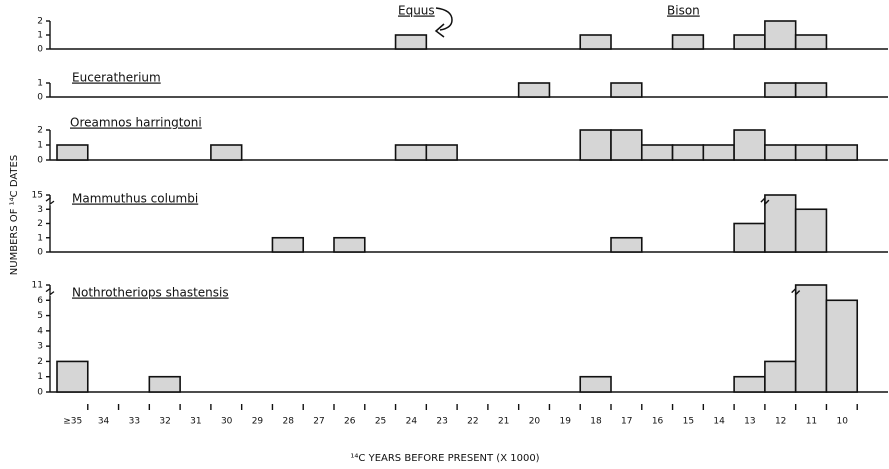 This screenshot has width=889, height=469. What do you see at coordinates (842, 422) in the screenshot?
I see `x-tick-label: 10` at bounding box center [842, 422].